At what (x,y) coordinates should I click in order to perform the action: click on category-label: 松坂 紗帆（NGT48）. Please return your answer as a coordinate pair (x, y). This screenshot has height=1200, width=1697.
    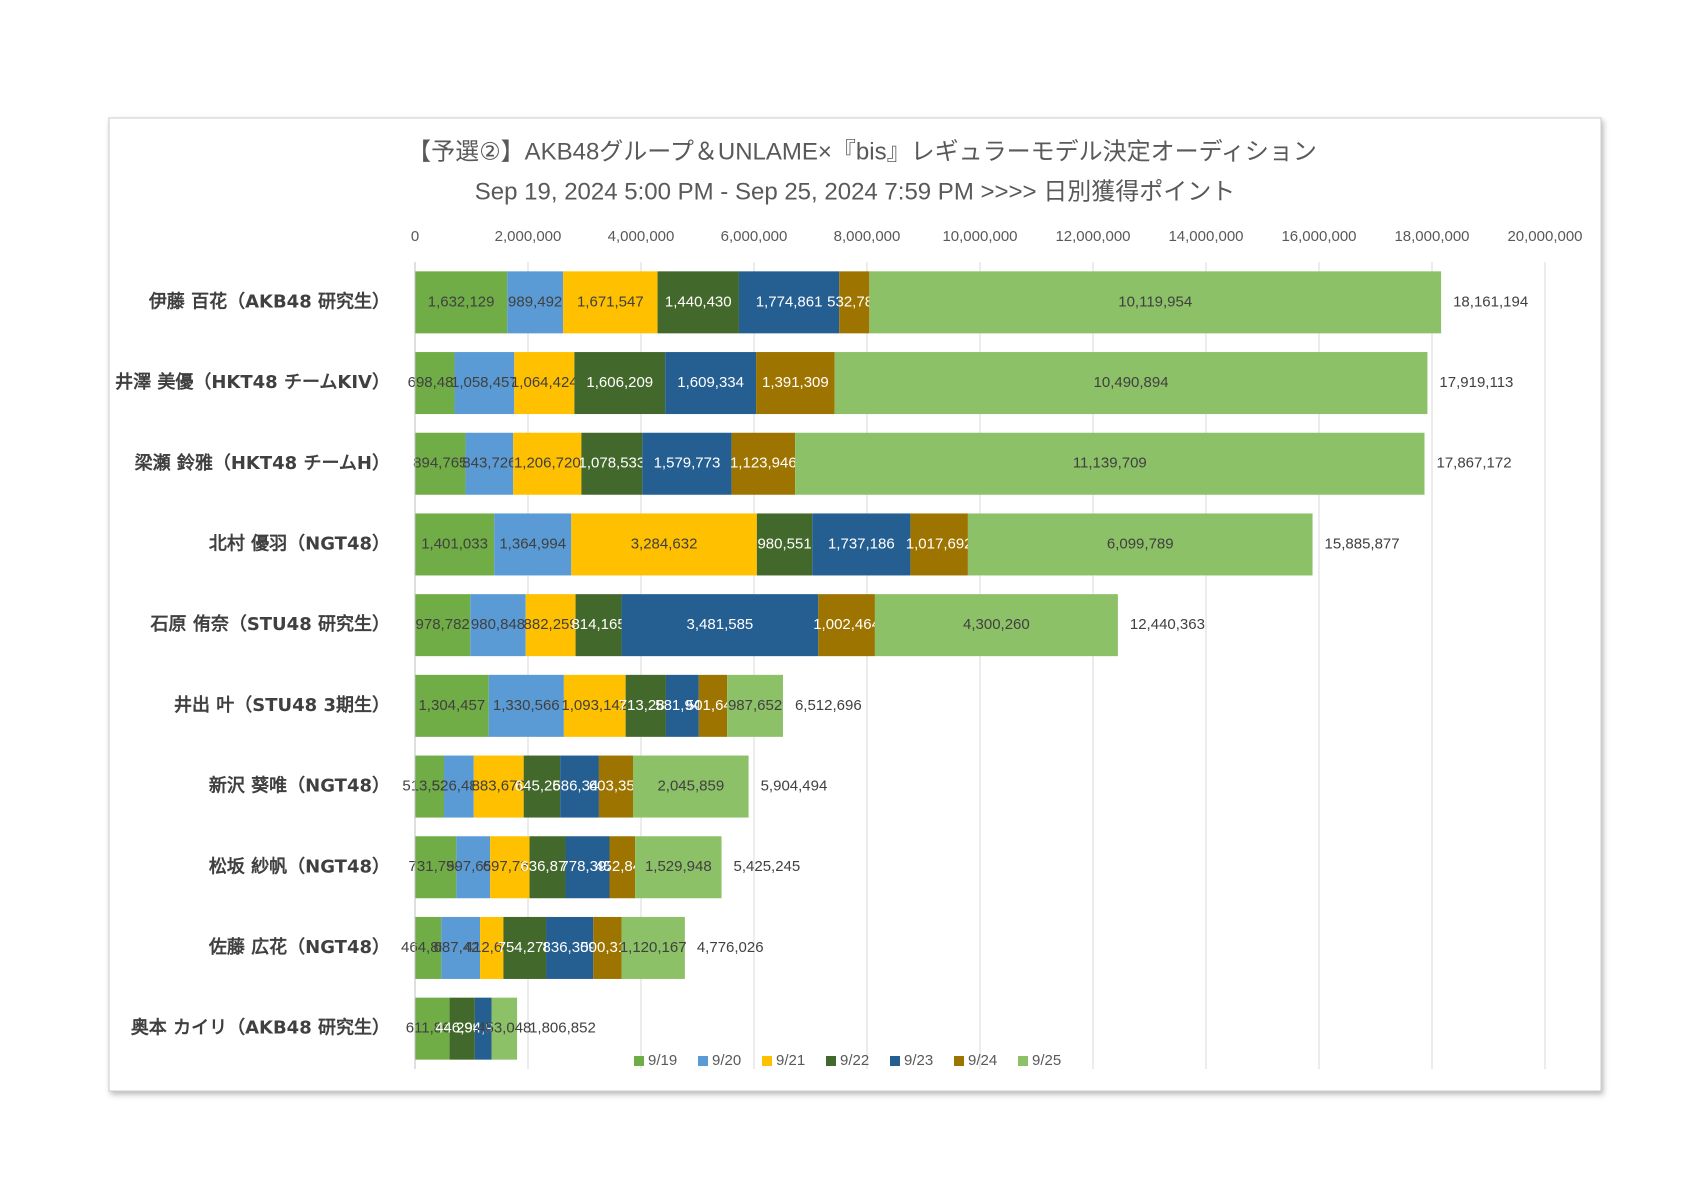
    Looking at the image, I should click on (299, 866).